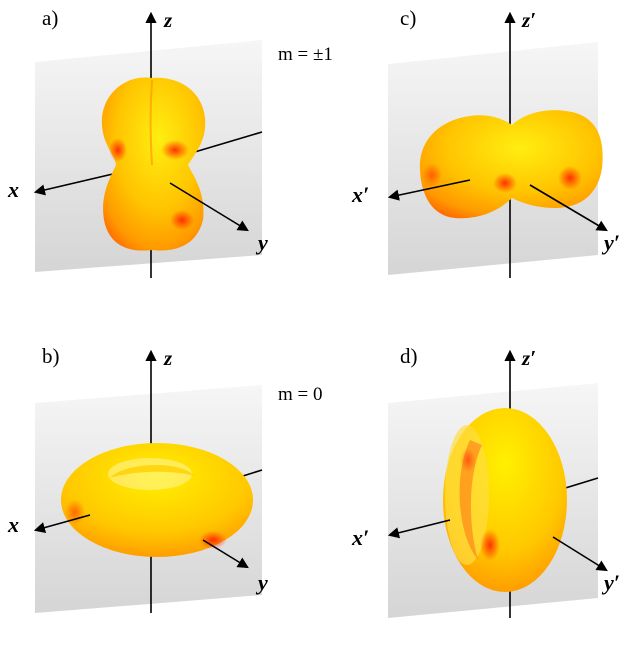 The image size is (634, 647). Describe the element at coordinates (261, 242) in the screenshot. I see `axis-label-y-a: y` at that location.